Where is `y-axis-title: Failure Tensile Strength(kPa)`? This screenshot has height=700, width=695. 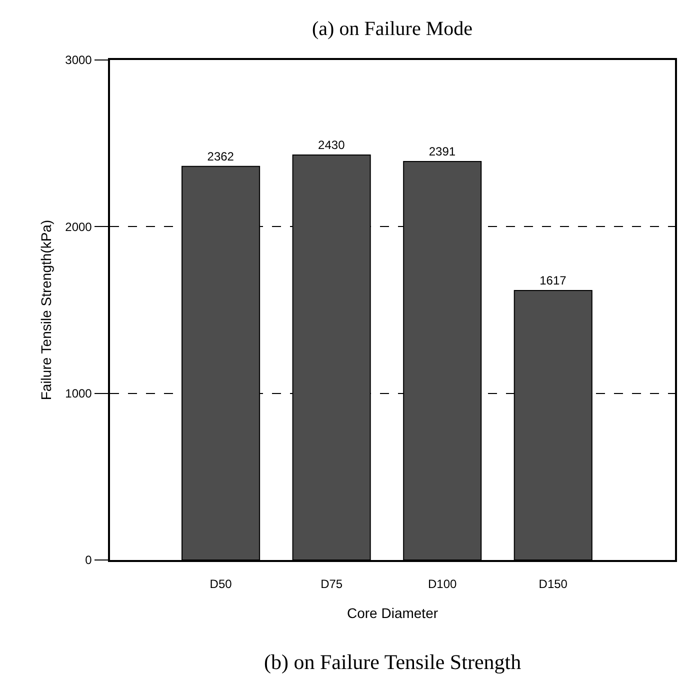 y-axis-title: Failure Tensile Strength(kPa) is located at coordinates (46, 310).